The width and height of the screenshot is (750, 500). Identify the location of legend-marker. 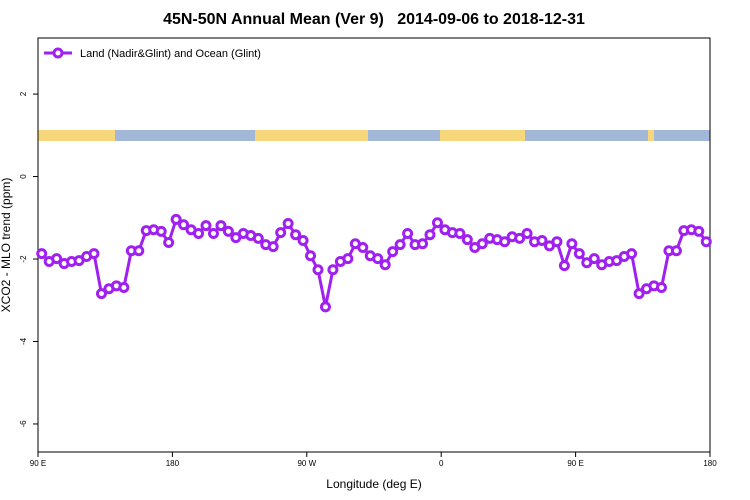
(58, 53).